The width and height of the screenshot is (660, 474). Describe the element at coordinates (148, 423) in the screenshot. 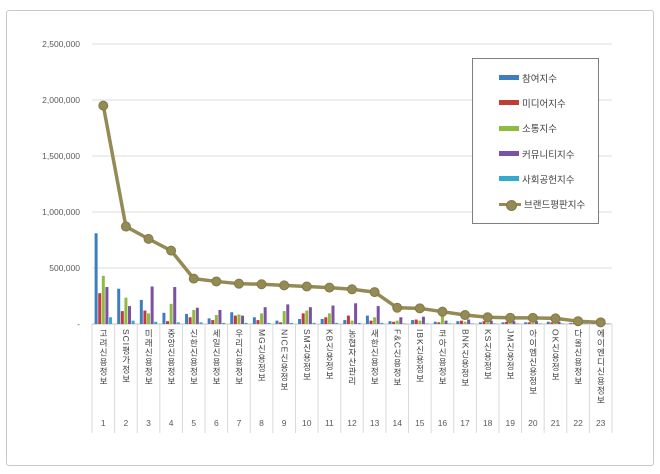

I see `x-rank-label: 3` at that location.